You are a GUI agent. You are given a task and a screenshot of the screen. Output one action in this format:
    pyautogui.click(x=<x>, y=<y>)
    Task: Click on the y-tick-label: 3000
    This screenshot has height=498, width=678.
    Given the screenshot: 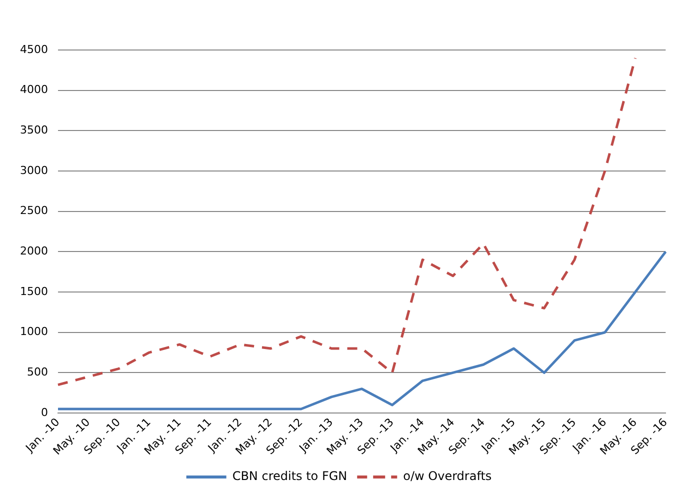 What is the action you would take?
    pyautogui.click(x=34, y=170)
    